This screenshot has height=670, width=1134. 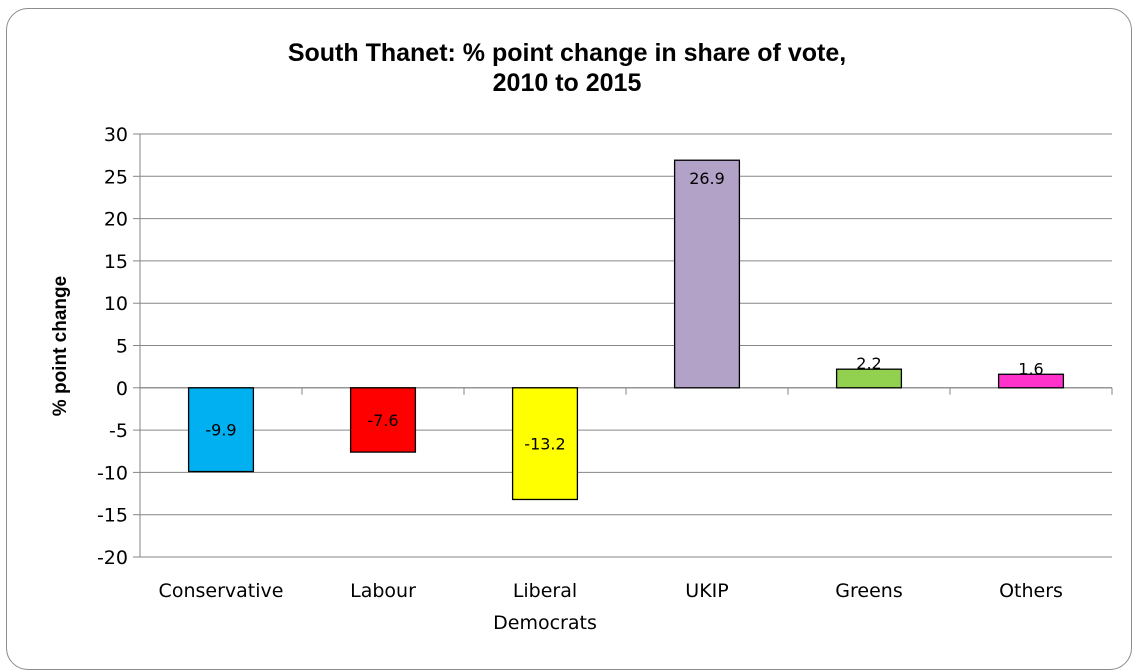 I want to click on y-tick-label: 30, so click(x=116, y=135).